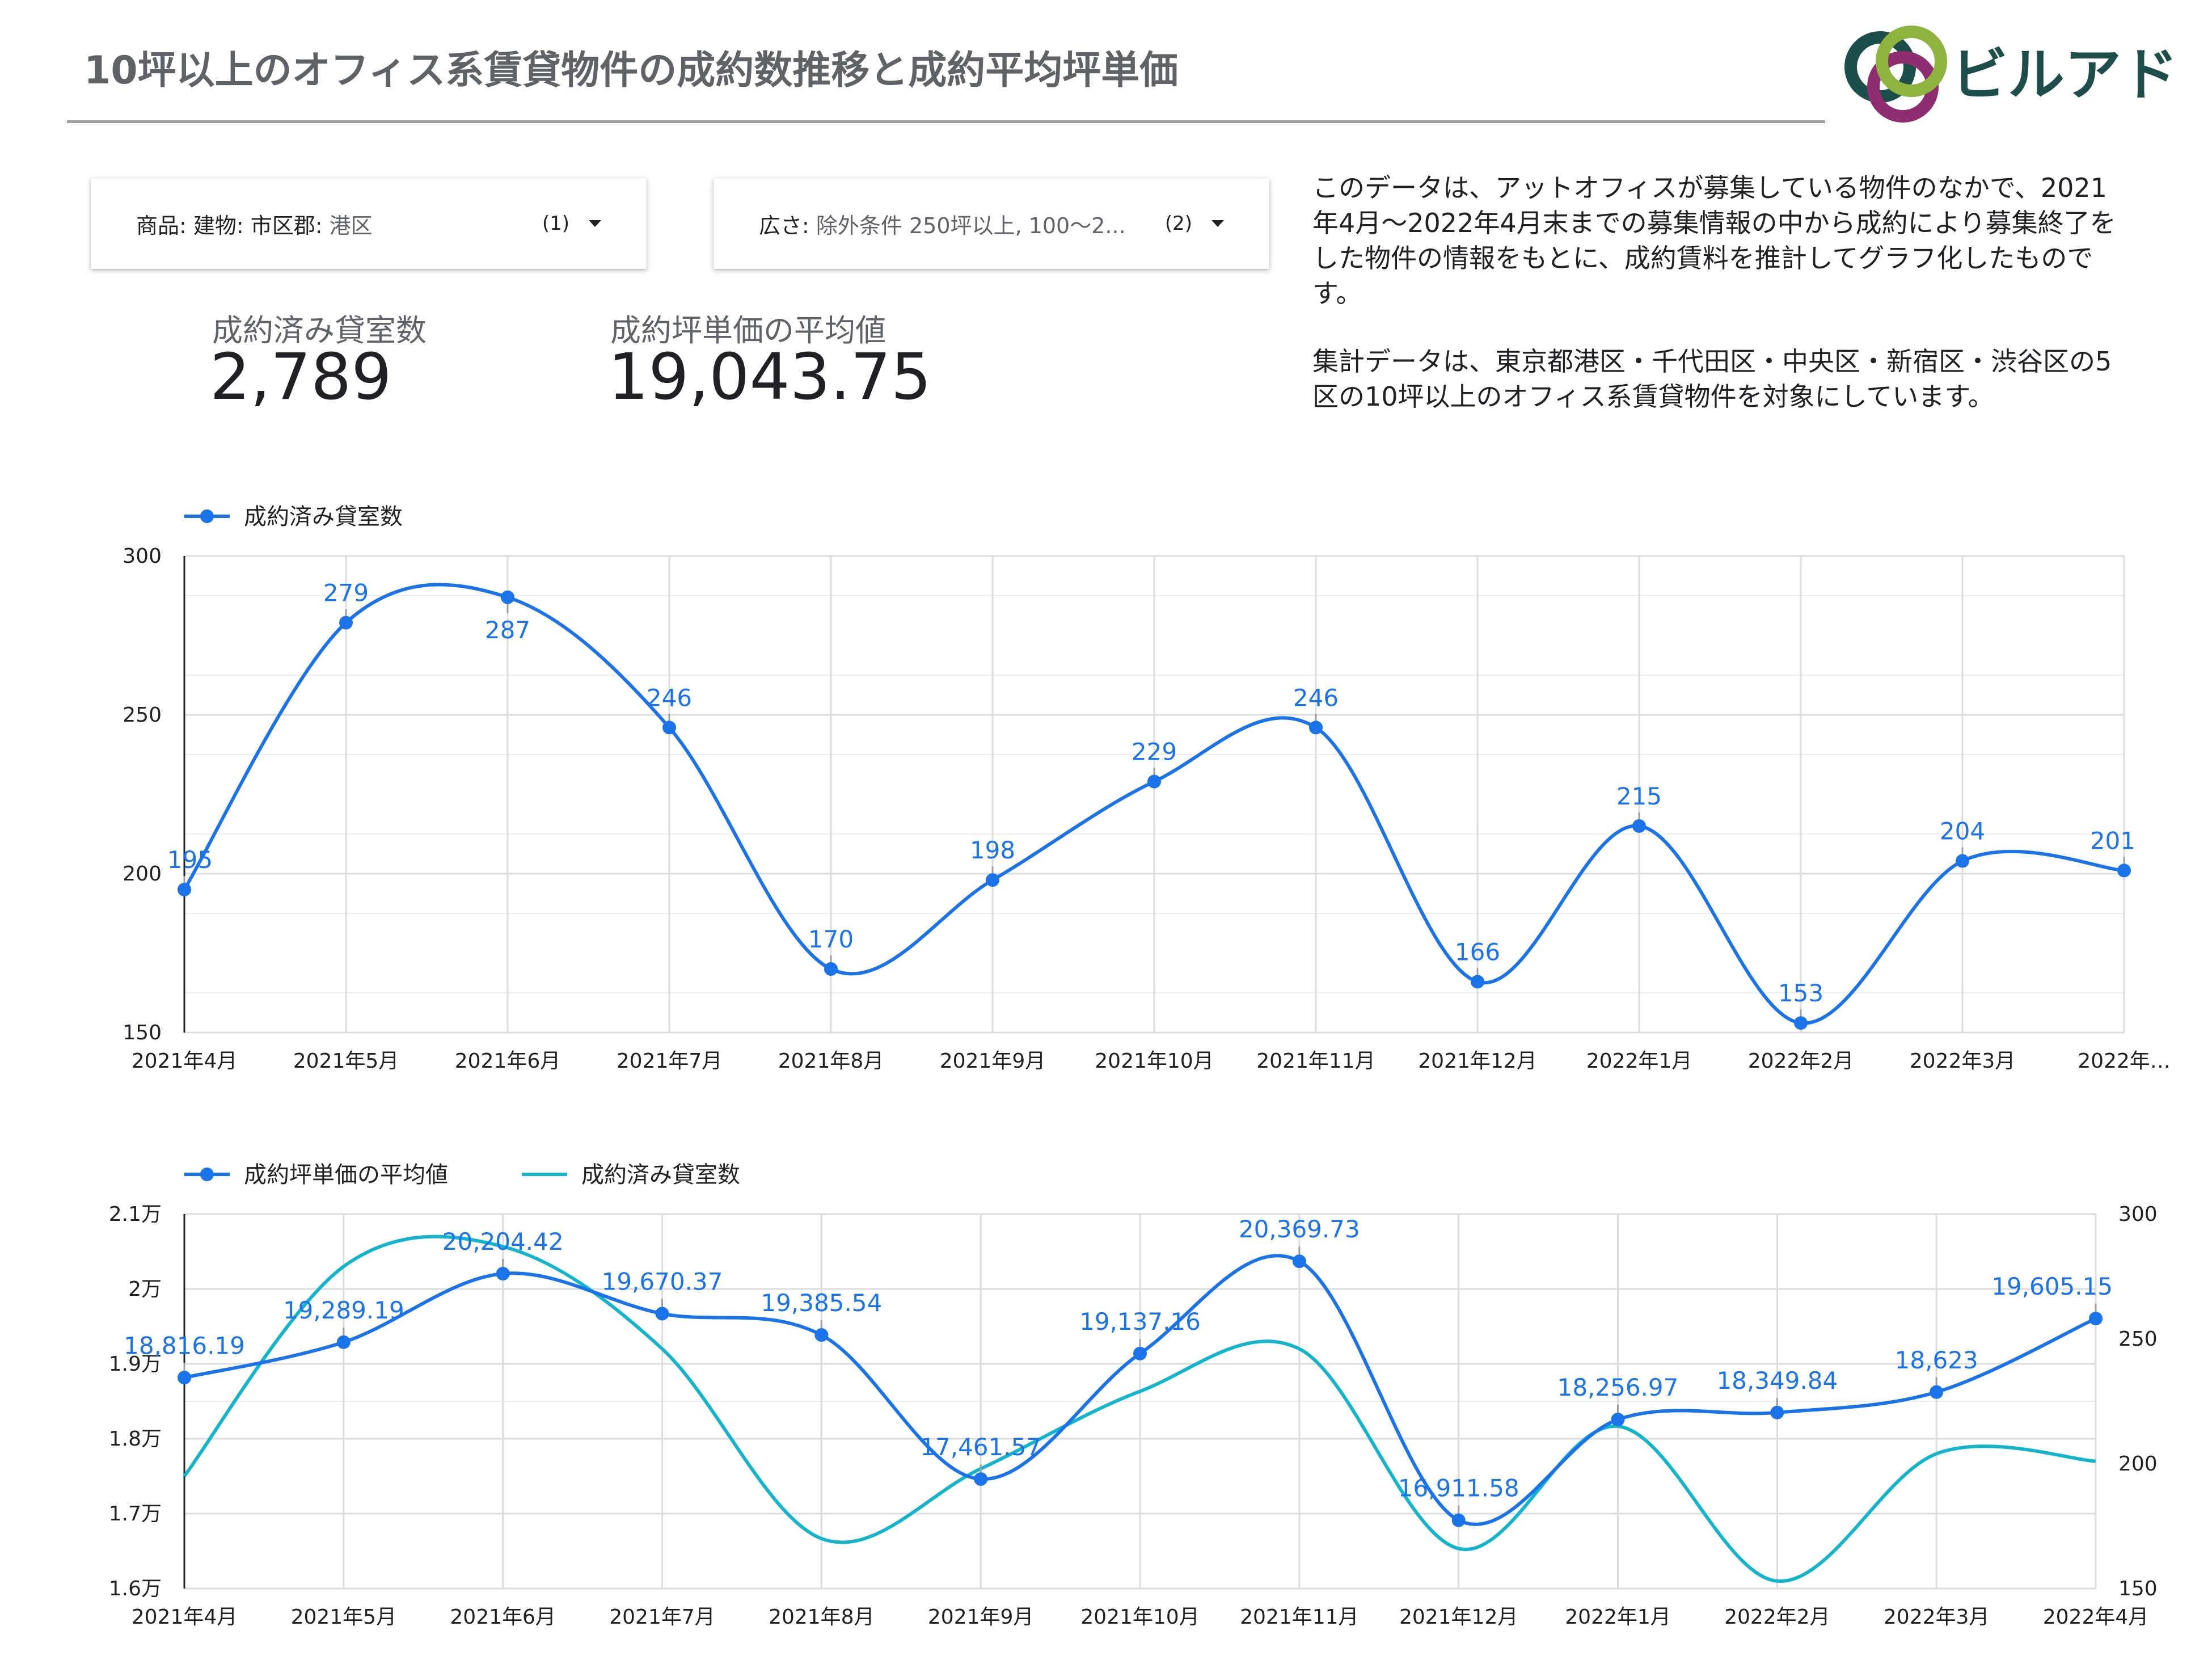 The width and height of the screenshot is (2212, 1660). Describe the element at coordinates (135, 1588) in the screenshot. I see `y-left-tick-label: 1.6万` at that location.